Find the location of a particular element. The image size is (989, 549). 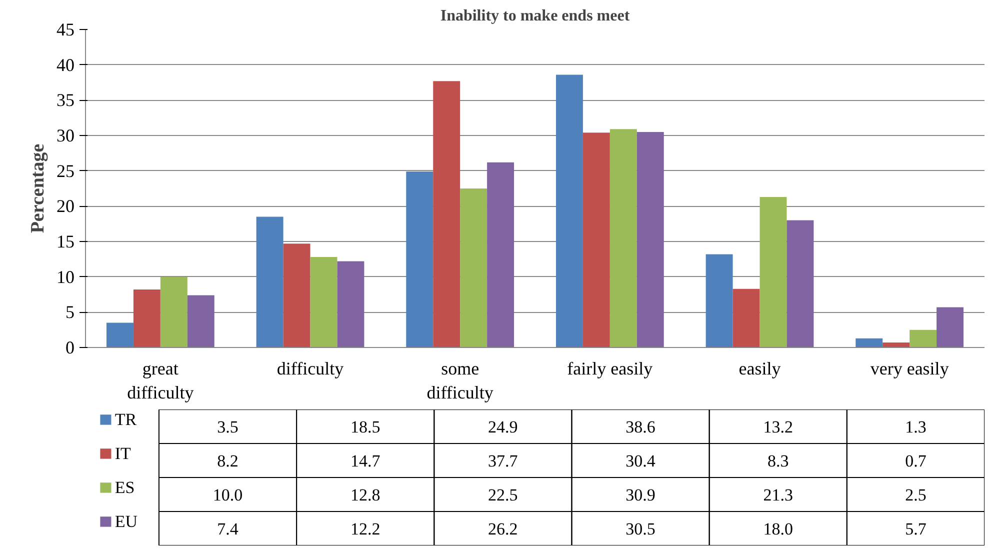

y-tick-label: 5 is located at coordinates (70, 312).